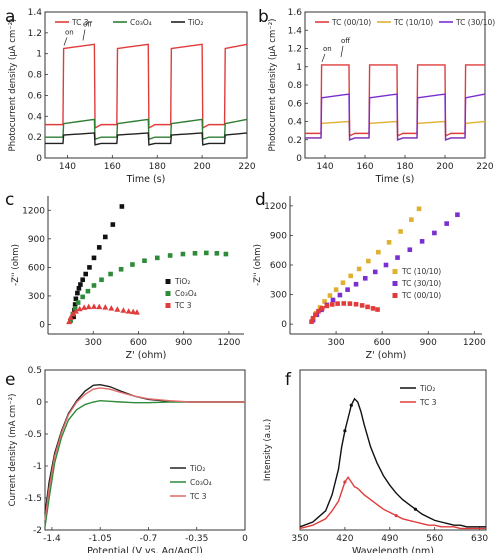 This screenshot has height=553, width=501. I want to click on panel-c-y-tick-label: 300, so click(36, 297).